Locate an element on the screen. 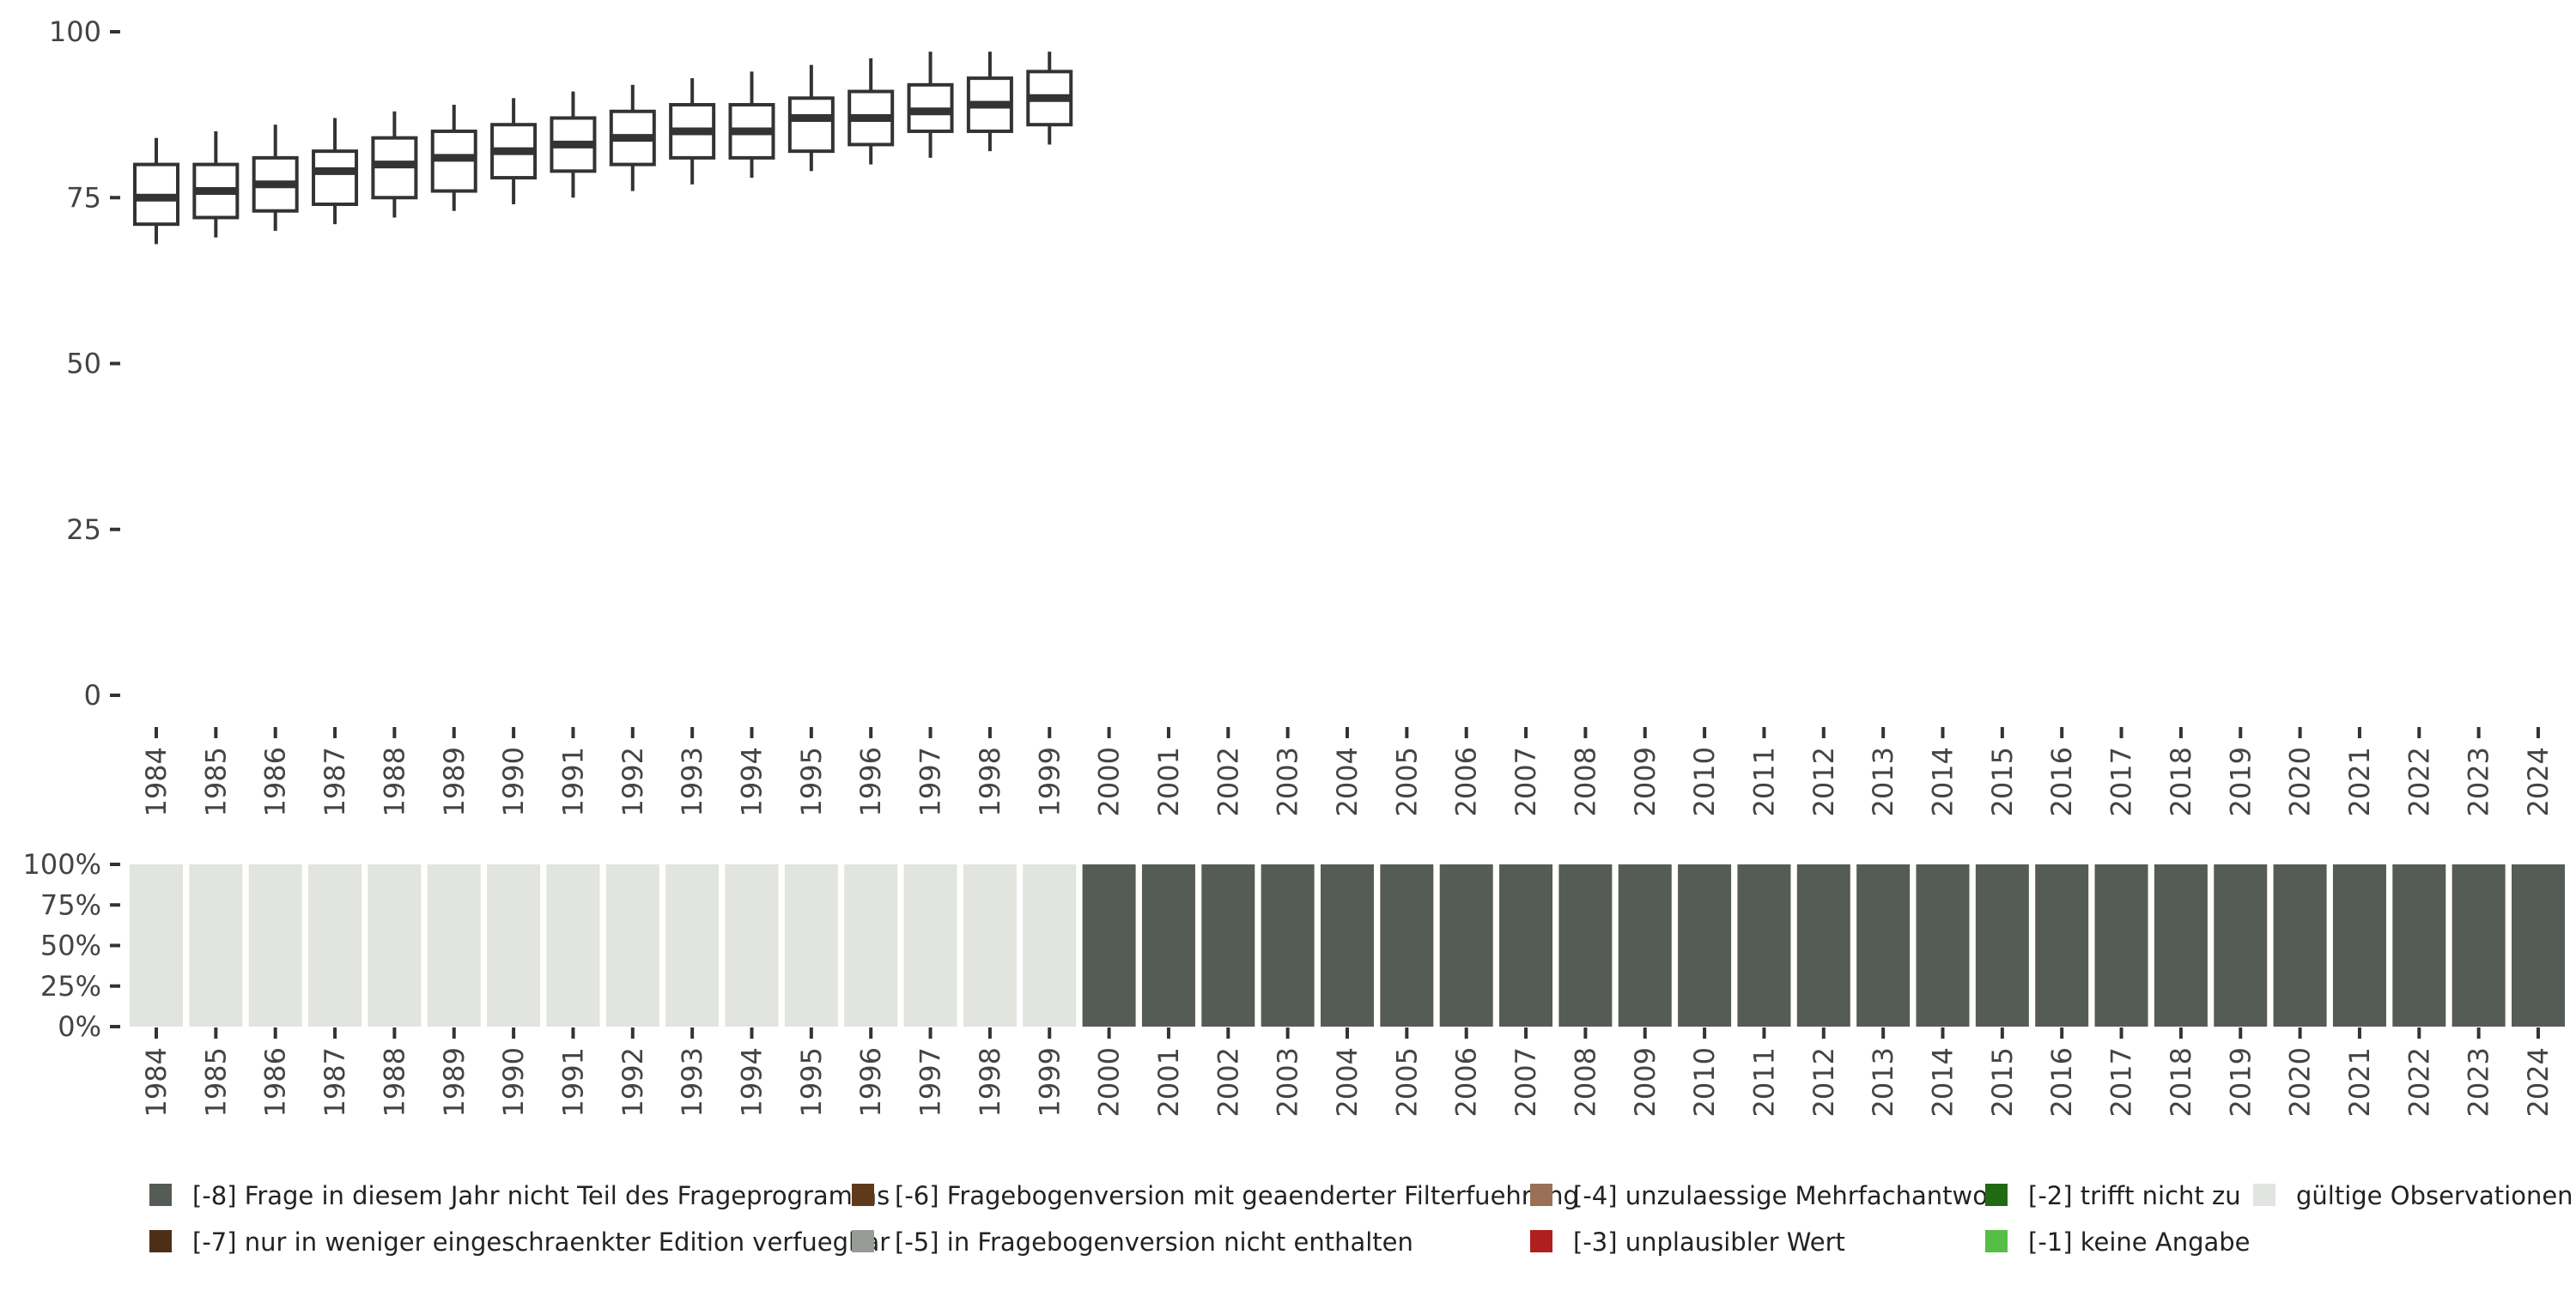  legend-label: [-1] keine Angabe is located at coordinates (2140, 1242).